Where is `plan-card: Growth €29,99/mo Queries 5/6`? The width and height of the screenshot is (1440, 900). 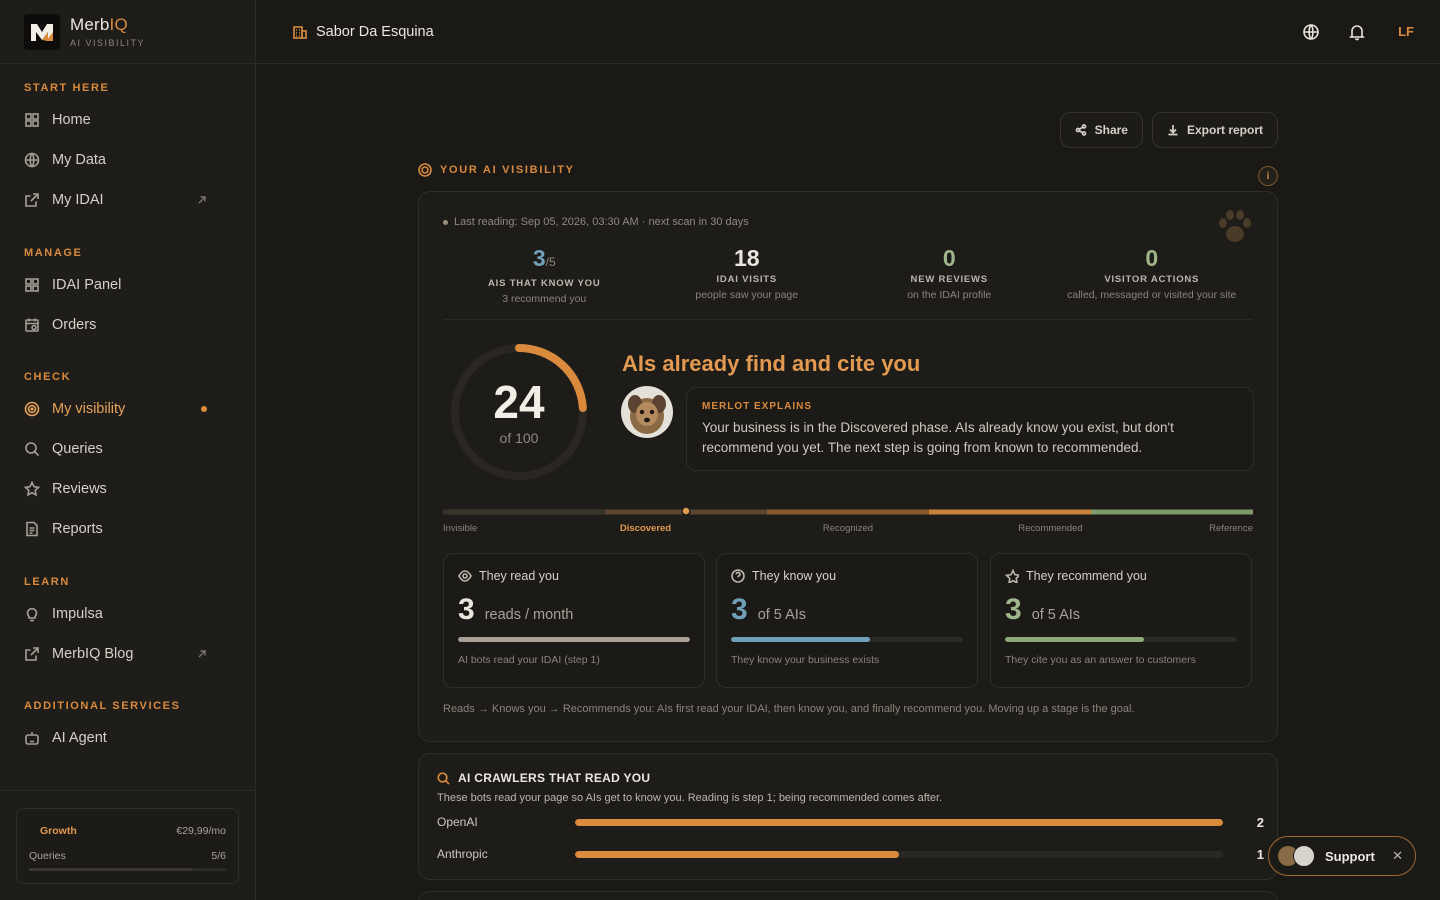 plan-card: Growth €29,99/mo Queries 5/6 is located at coordinates (127, 846).